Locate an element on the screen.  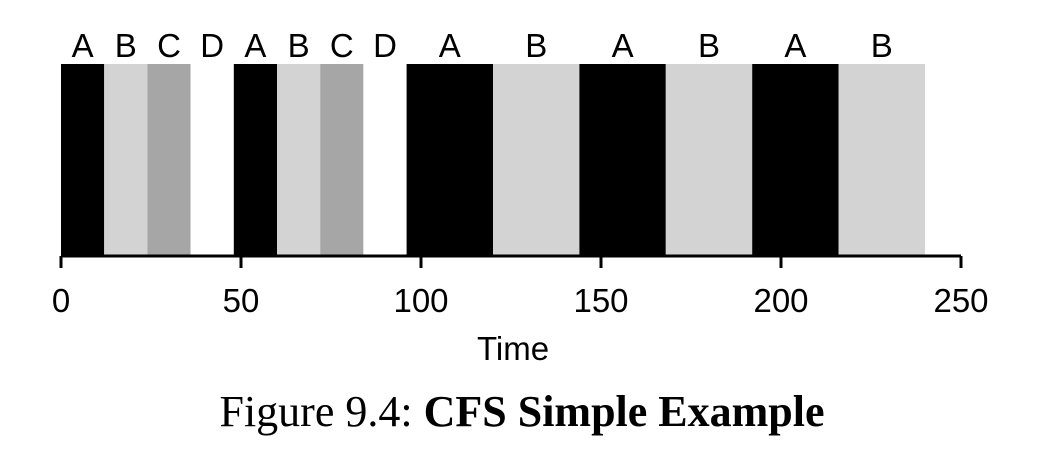
x-axis-tick-label: 100 is located at coordinates (420, 300).